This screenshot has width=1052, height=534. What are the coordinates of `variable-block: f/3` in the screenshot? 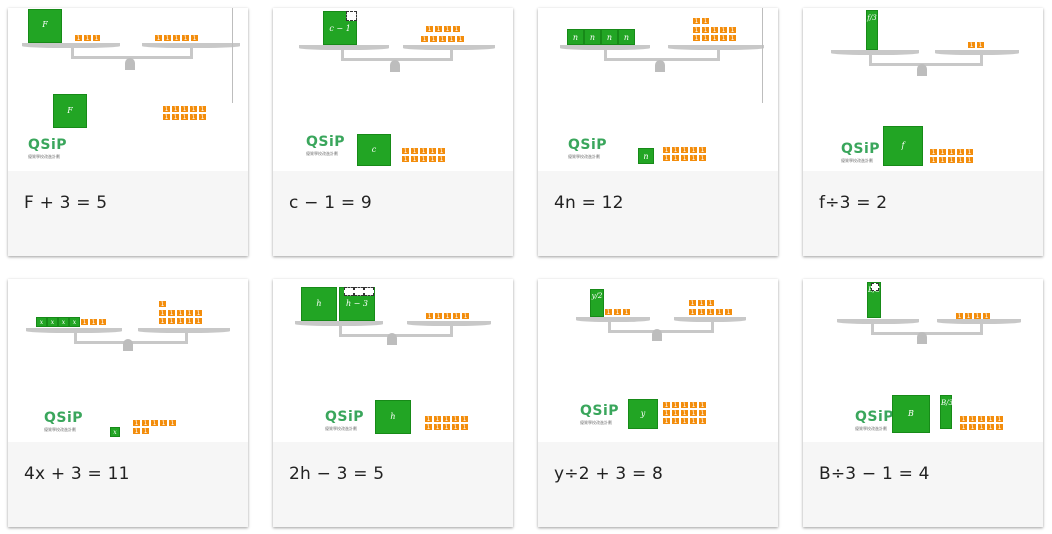 It's located at (872, 30).